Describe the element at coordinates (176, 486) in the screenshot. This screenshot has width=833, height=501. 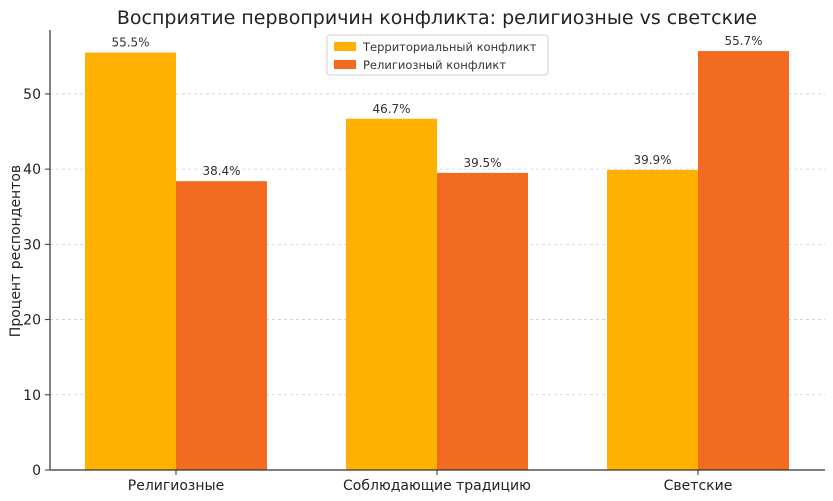
I see `x-tick-label: Религиозные` at that location.